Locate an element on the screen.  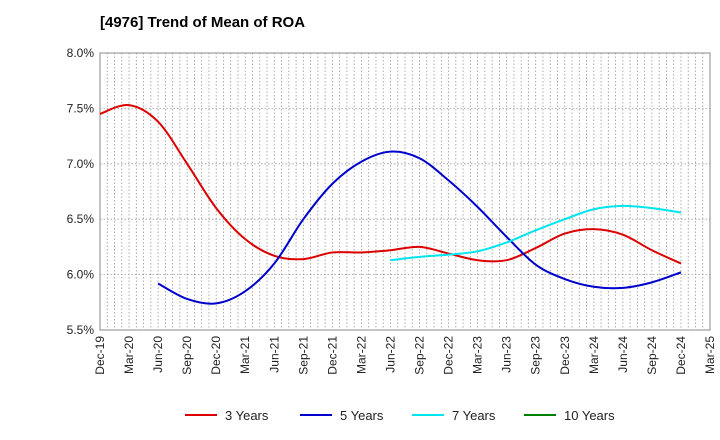
chart-title: [4976] Trend of Mean of ROA is located at coordinates (203, 22).